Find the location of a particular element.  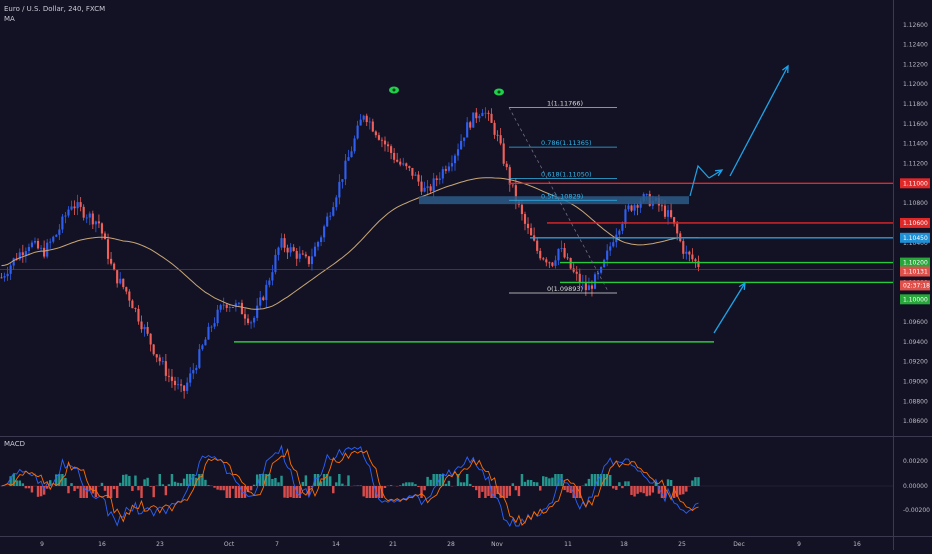

price-tick-label: 1.10800 is located at coordinates (915, 203).